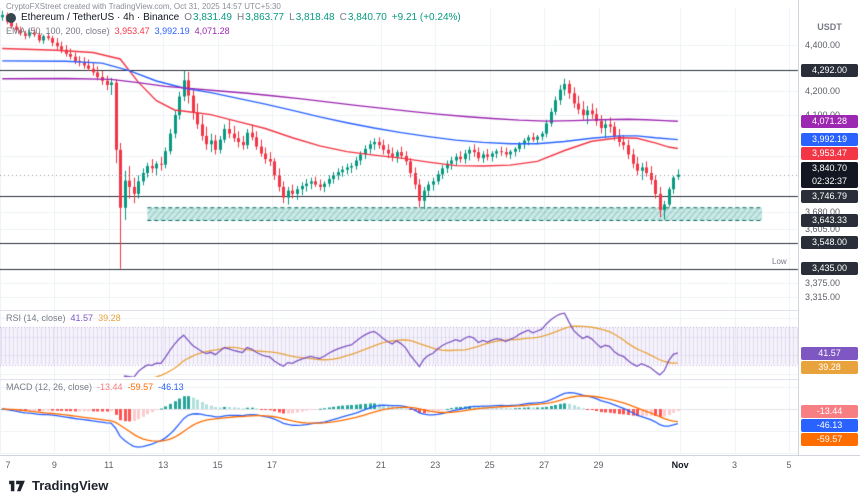 This screenshot has width=860, height=502. I want to click on pane-divider-main-rsi, so click(430, 310).